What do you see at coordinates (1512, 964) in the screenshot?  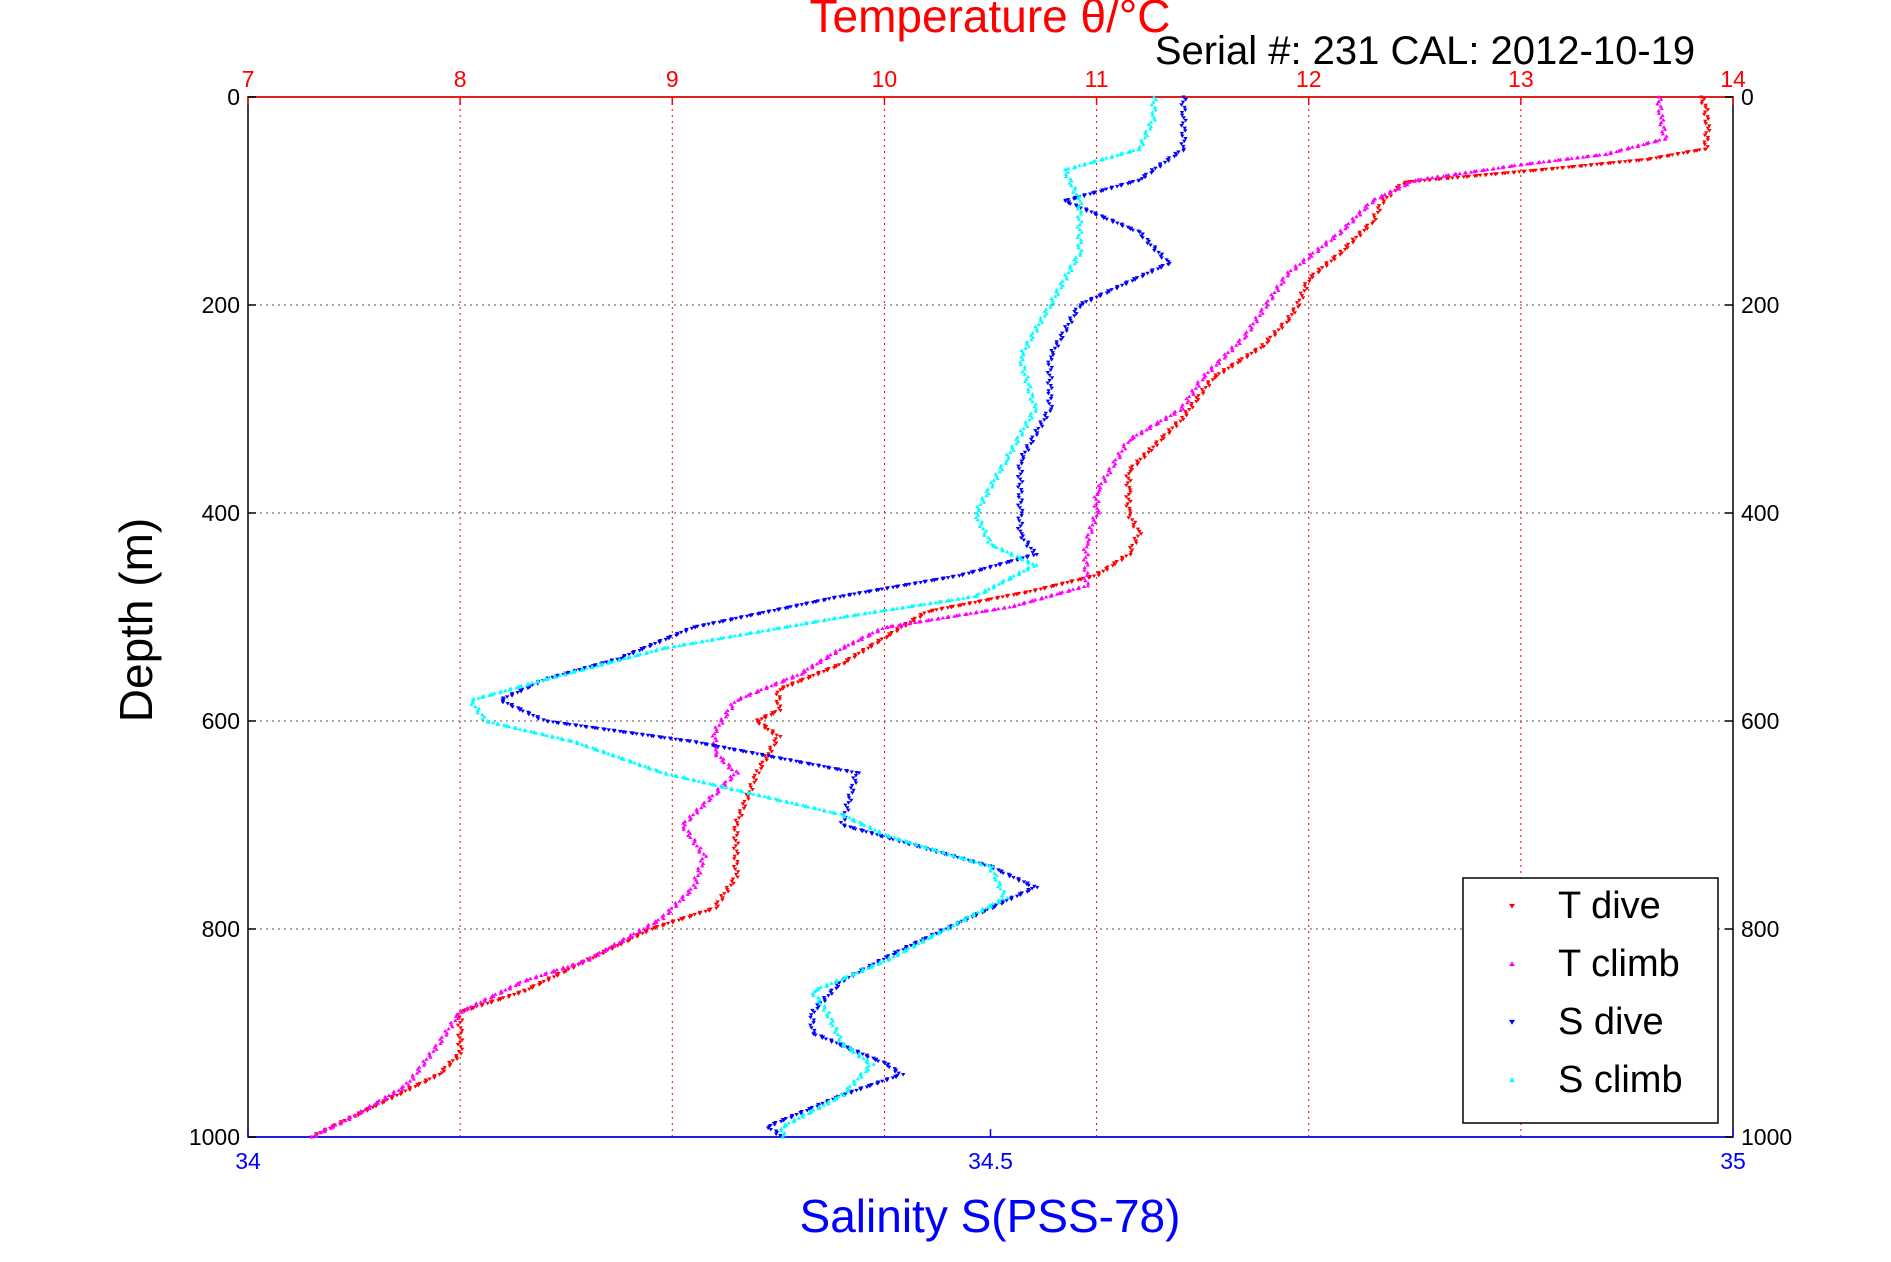 I see `legend-marker-t-climb` at bounding box center [1512, 964].